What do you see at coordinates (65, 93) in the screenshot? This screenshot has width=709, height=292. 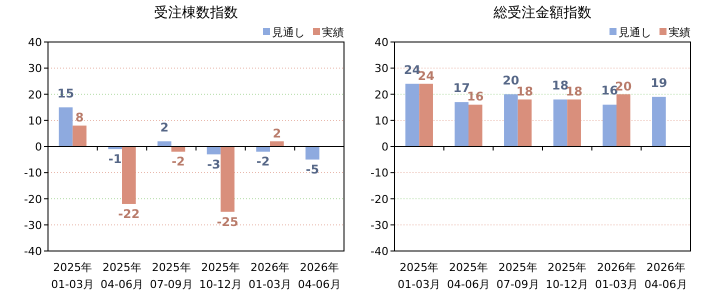 I see `data-label: 15` at bounding box center [65, 93].